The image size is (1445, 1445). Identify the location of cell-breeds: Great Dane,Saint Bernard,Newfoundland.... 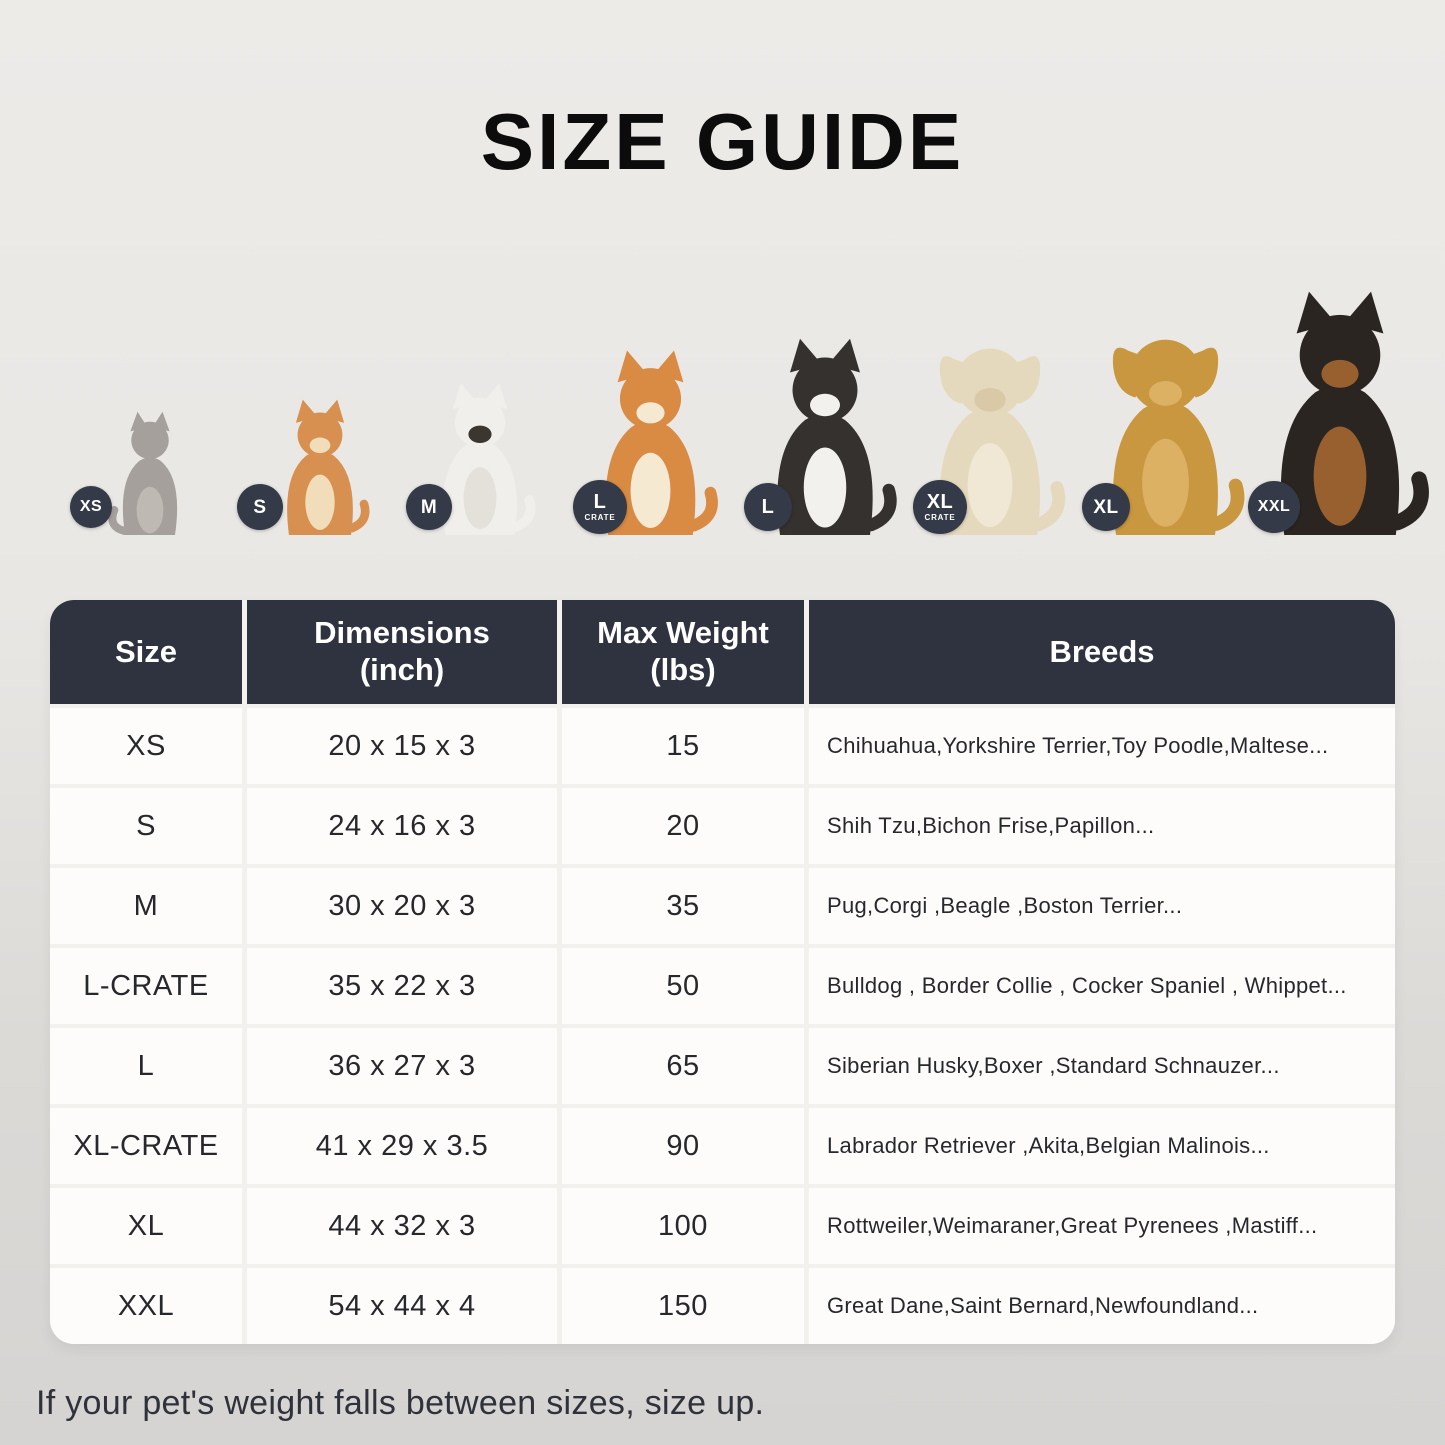
(1102, 1306).